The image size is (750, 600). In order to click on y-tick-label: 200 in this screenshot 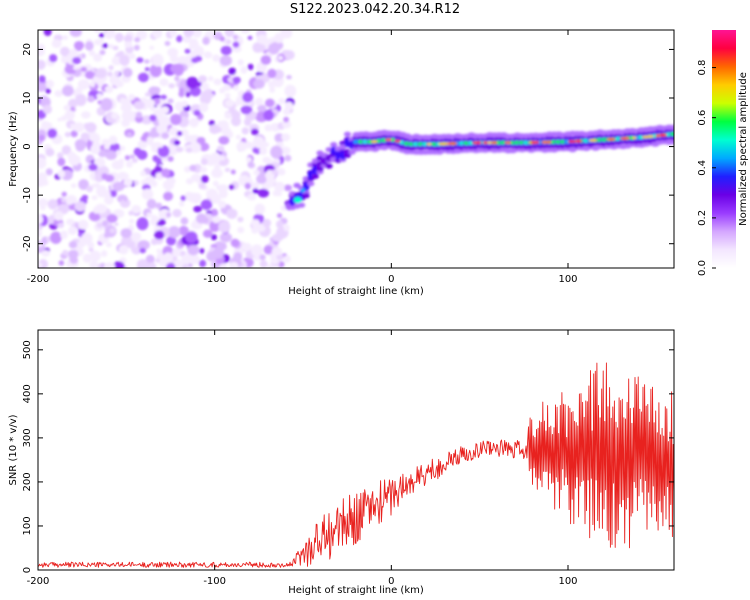, I will do `click(27, 481)`.